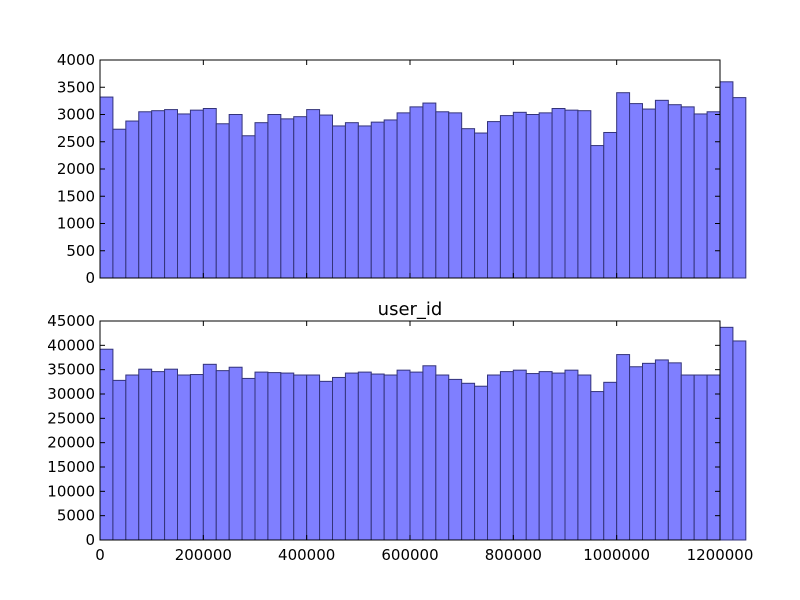 This screenshot has width=800, height=600. What do you see at coordinates (71, 418) in the screenshot?
I see `y-tick-label: 25000` at bounding box center [71, 418].